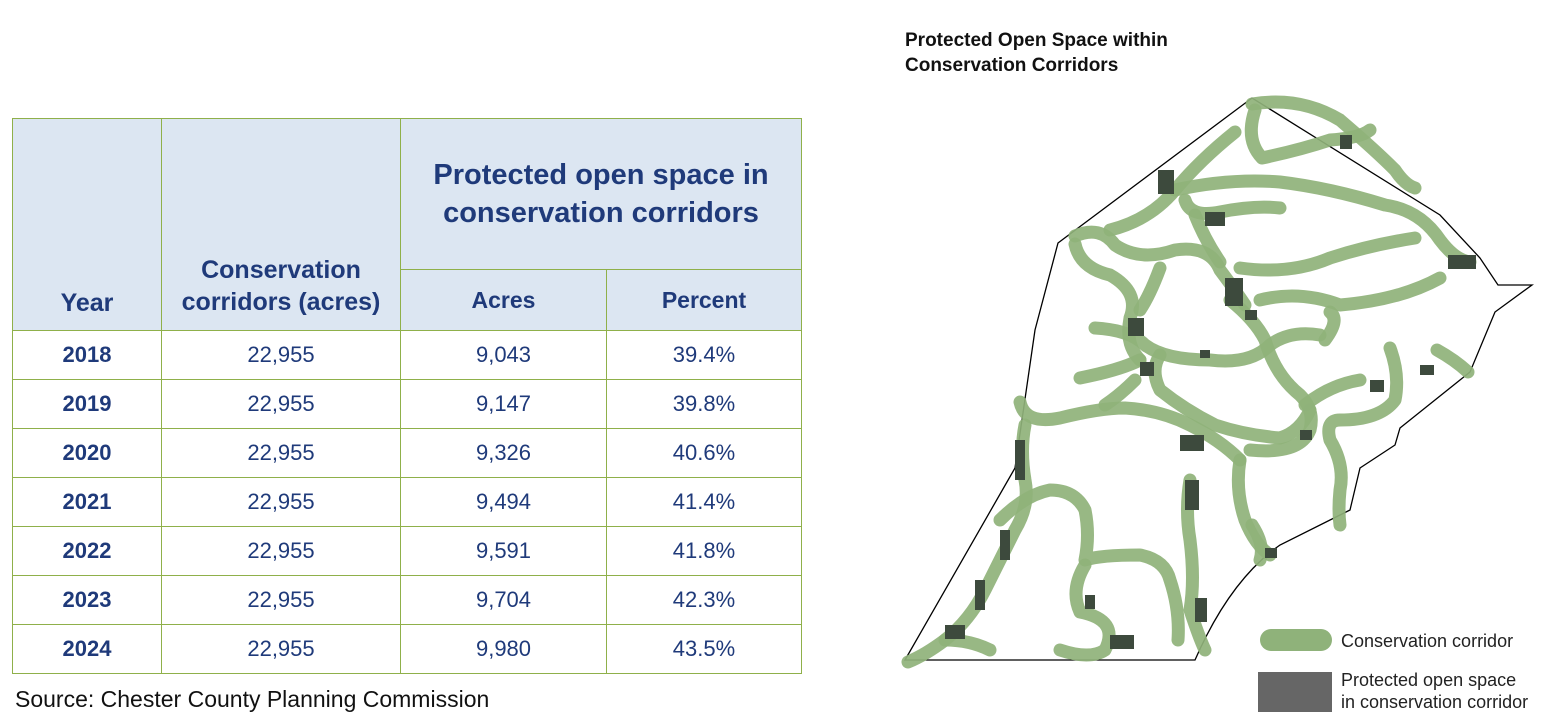  I want to click on legend-corridor-label: Conservation corridor, so click(1427, 641).